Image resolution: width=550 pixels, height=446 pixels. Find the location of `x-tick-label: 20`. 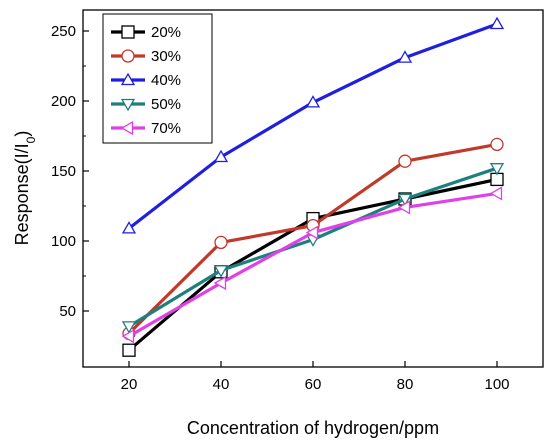

x-tick-label: 20 is located at coordinates (129, 384).